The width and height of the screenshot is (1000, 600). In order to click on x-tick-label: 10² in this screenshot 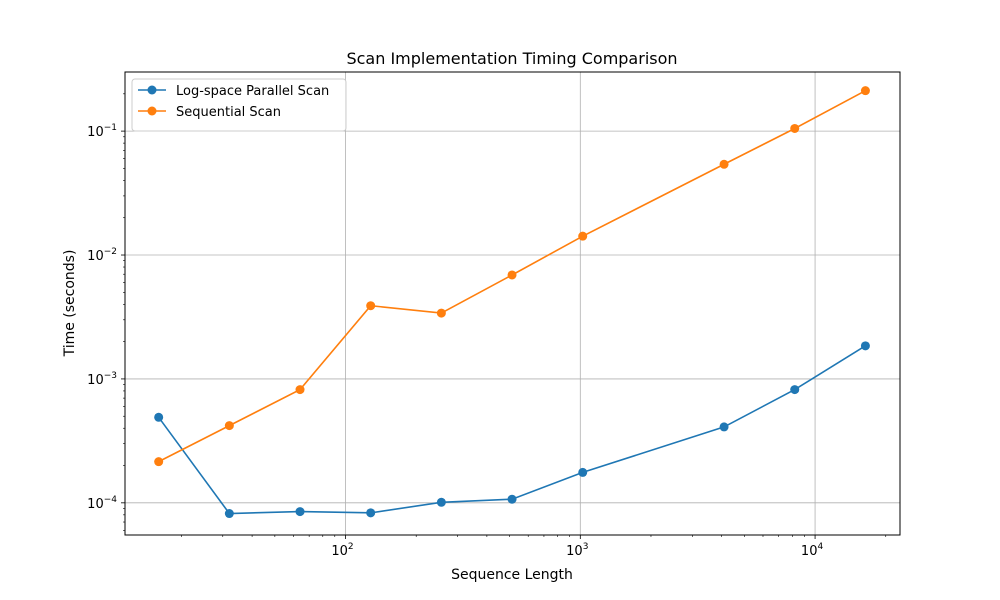, I will do `click(342, 550)`.